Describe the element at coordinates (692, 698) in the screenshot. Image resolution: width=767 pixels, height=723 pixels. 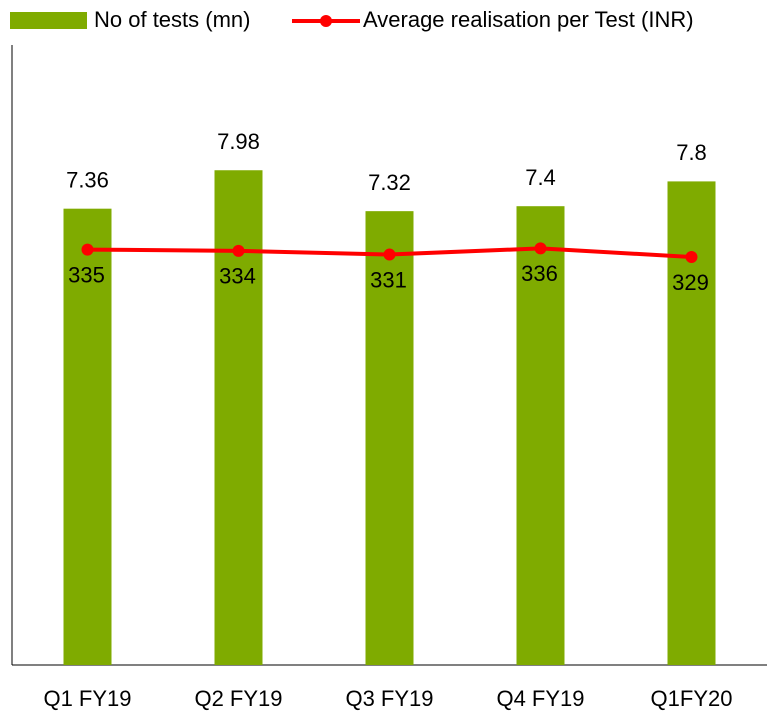
I see `x-tick-label: Q1FY20` at that location.